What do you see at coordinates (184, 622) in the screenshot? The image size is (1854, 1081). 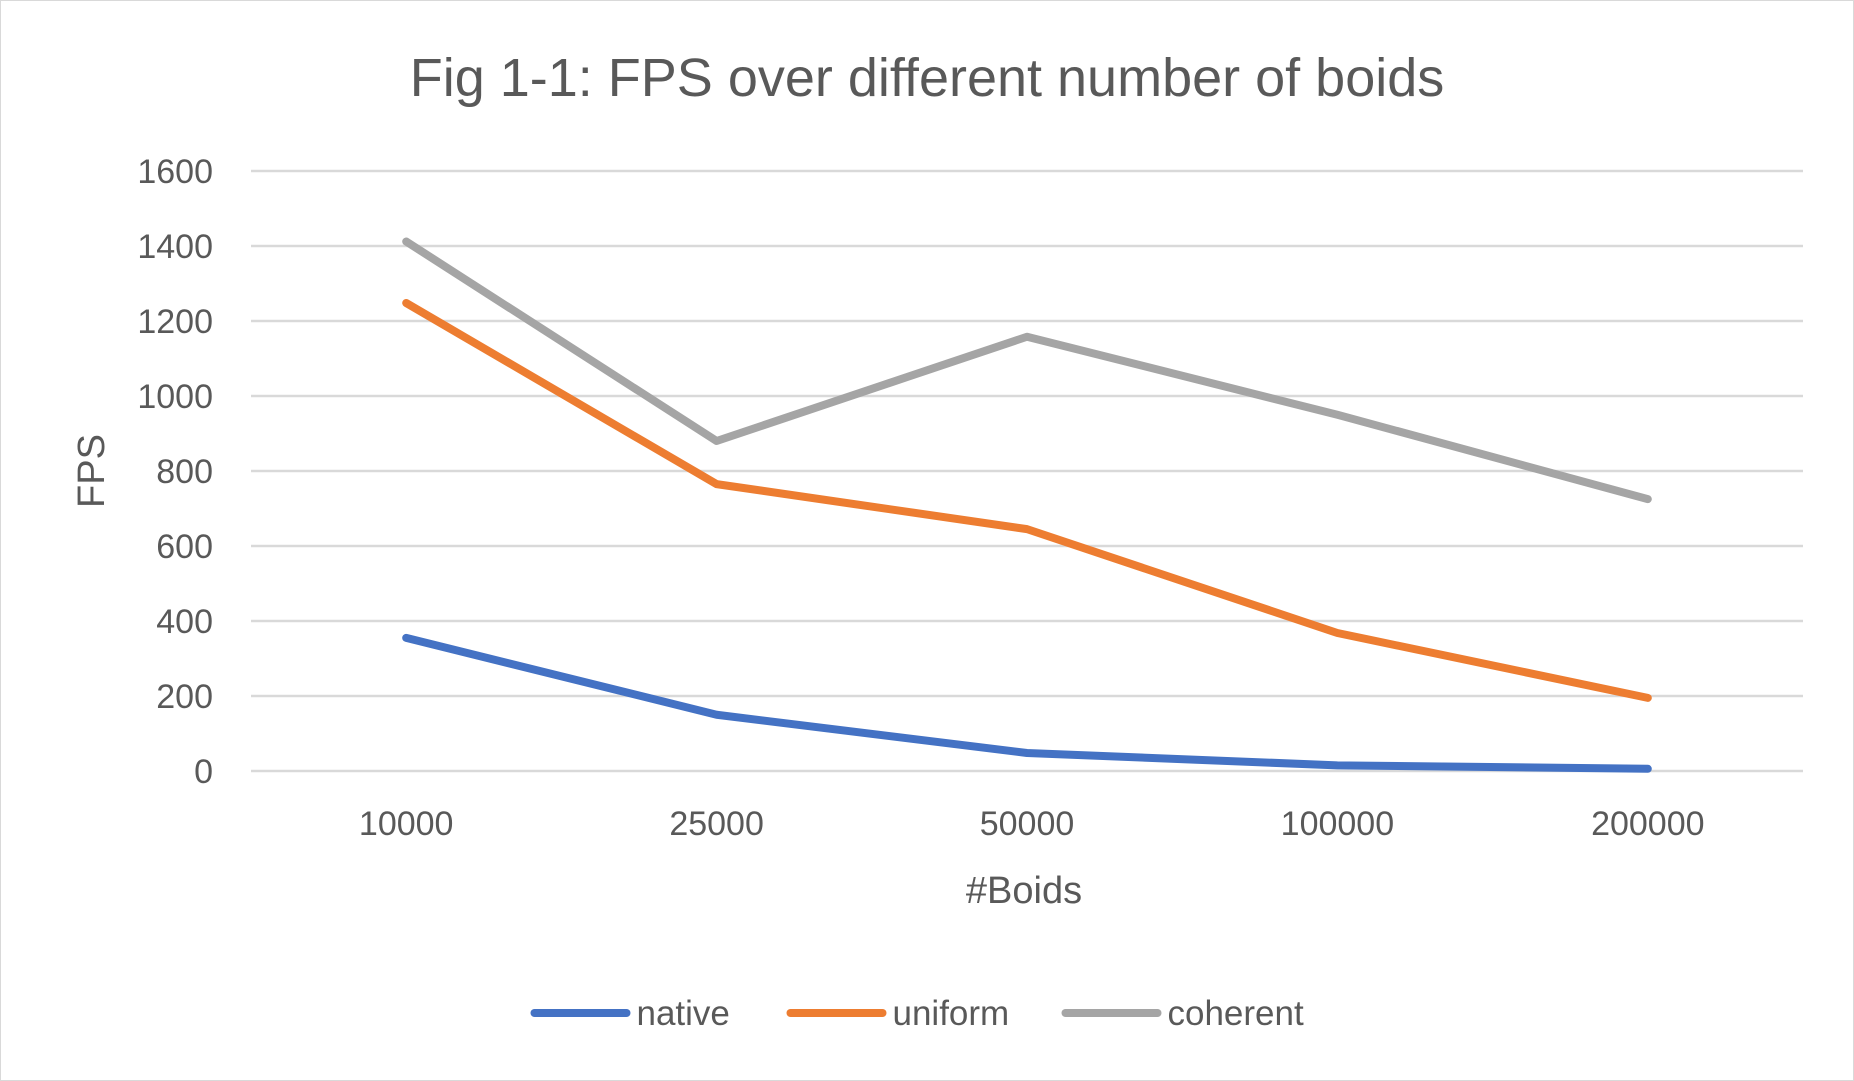 I see `y-tick-label: 400` at bounding box center [184, 622].